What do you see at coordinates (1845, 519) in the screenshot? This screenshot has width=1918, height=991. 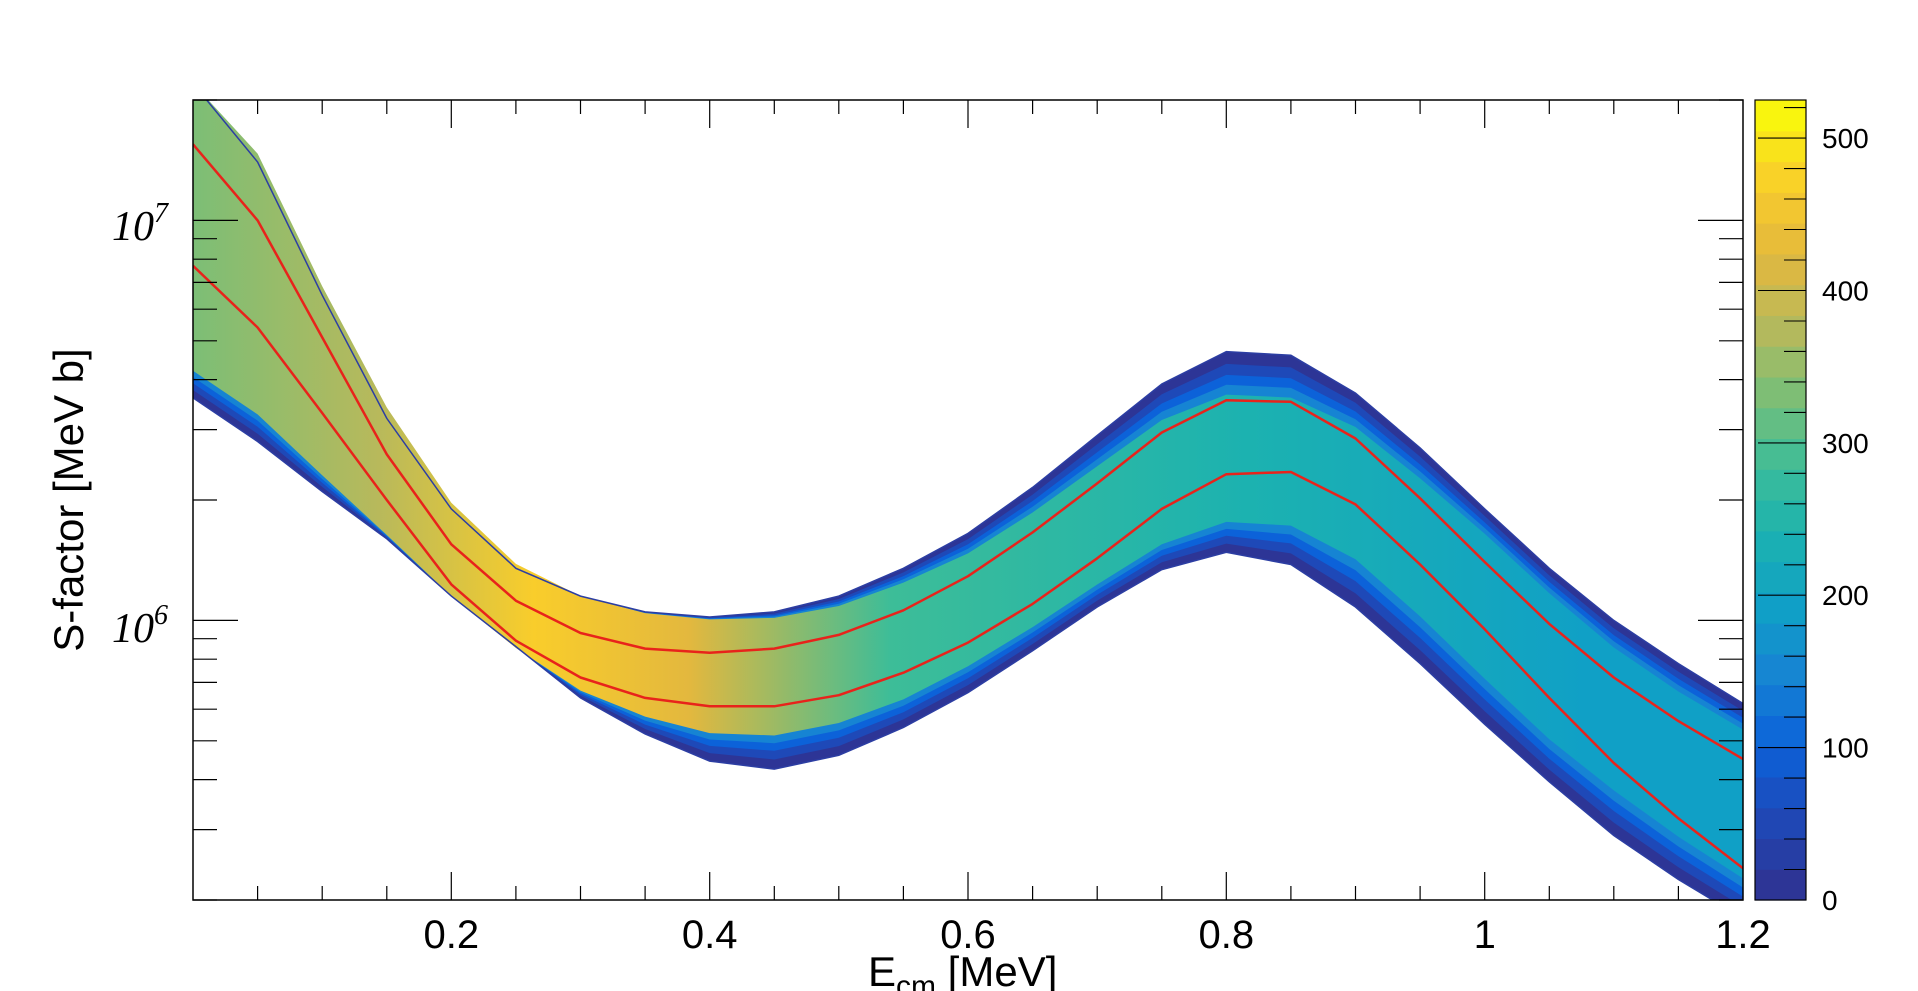 I see `colorbar-tick-labels: 0 100 200 300 400 500` at bounding box center [1845, 519].